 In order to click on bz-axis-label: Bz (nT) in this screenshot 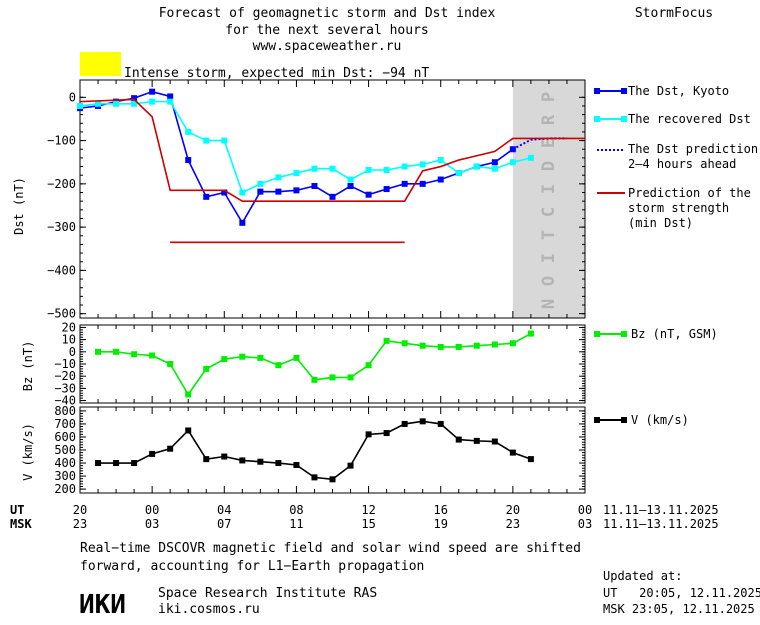, I will do `click(28, 366)`.